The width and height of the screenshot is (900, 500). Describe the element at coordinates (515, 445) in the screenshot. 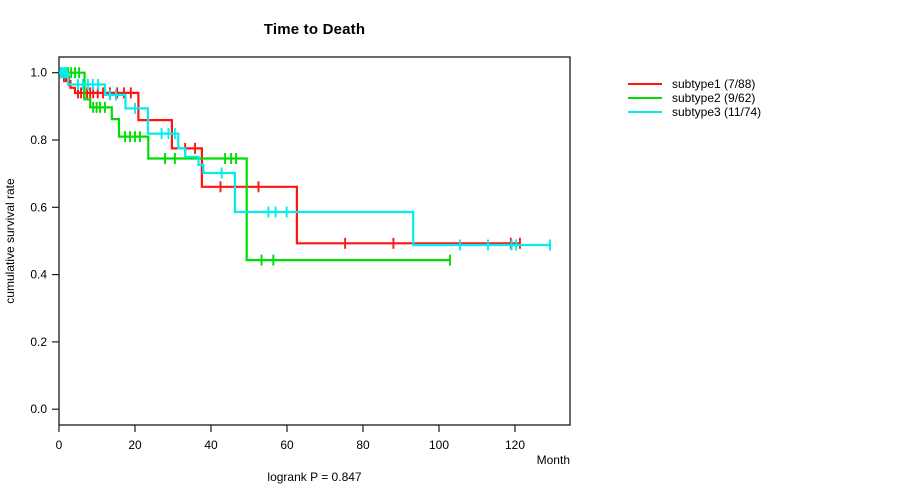

I see `x-tick-label: 120` at that location.